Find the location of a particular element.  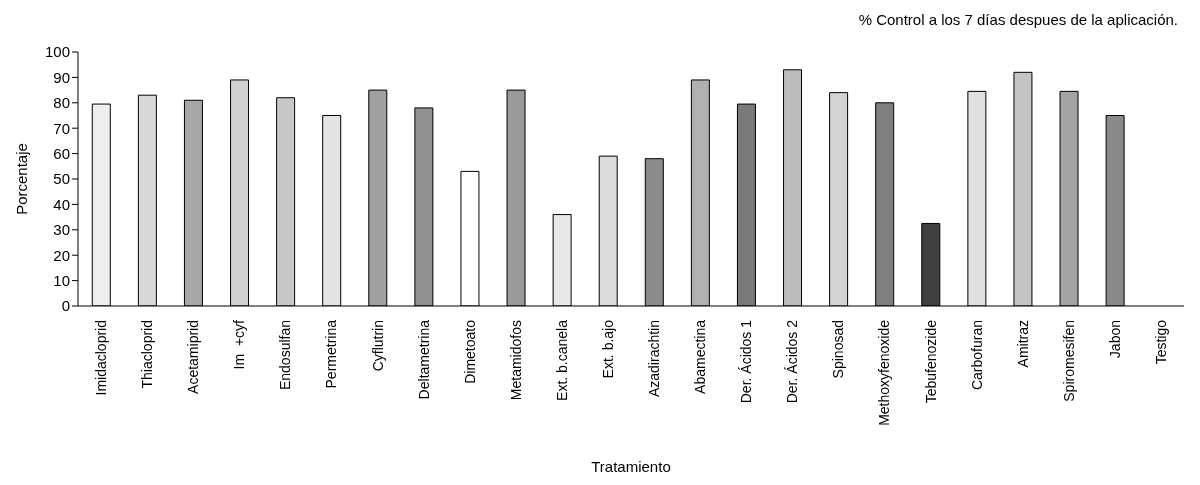

x-tick-label: Metamidofos is located at coordinates (515, 360).